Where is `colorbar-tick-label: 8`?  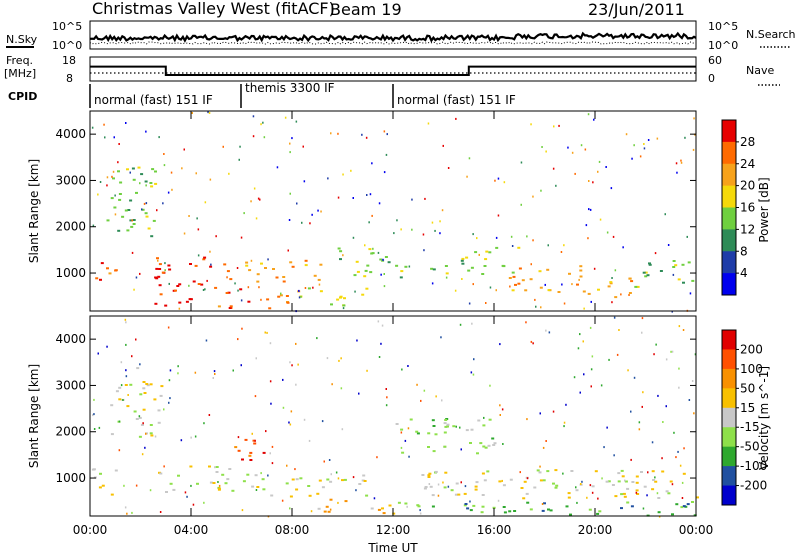 colorbar-tick-label: 8 is located at coordinates (744, 251).